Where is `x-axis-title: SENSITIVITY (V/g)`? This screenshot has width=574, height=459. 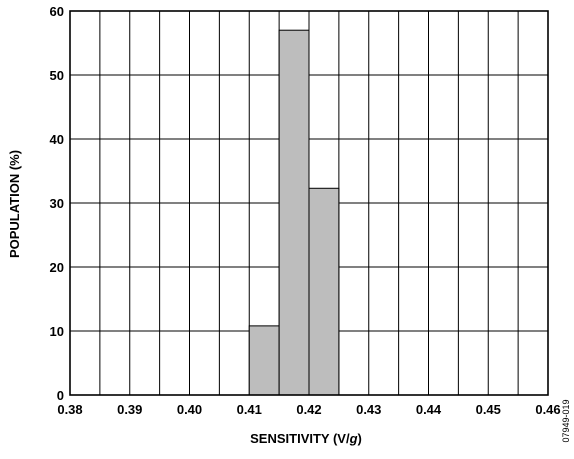 x-axis-title: SENSITIVITY (V/g) is located at coordinates (306, 438).